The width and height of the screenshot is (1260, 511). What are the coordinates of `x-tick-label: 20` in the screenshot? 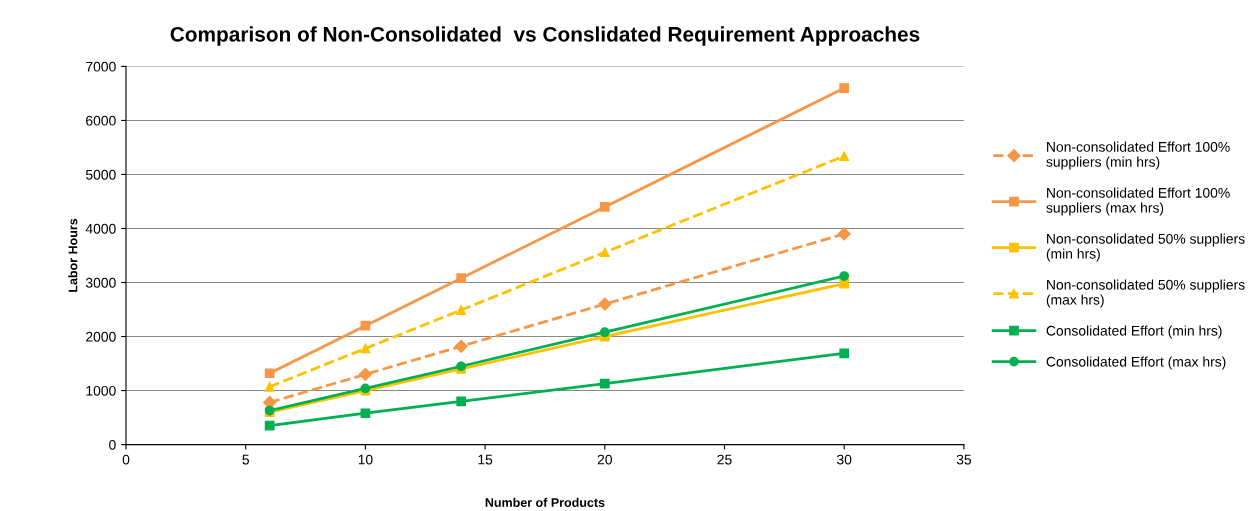 It's located at (604, 459).